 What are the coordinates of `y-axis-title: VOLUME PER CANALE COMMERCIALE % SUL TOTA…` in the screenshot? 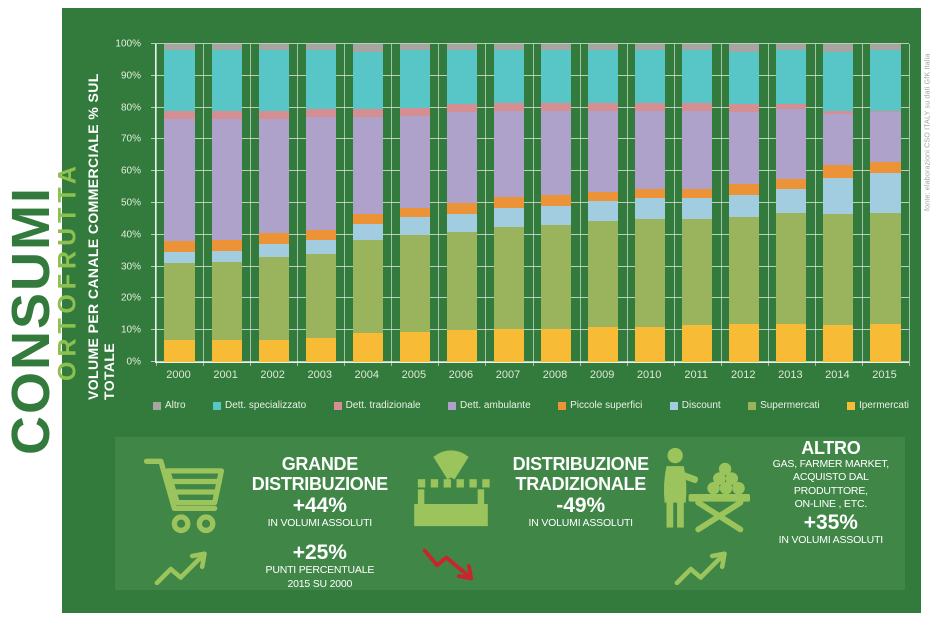 It's located at (101, 236).